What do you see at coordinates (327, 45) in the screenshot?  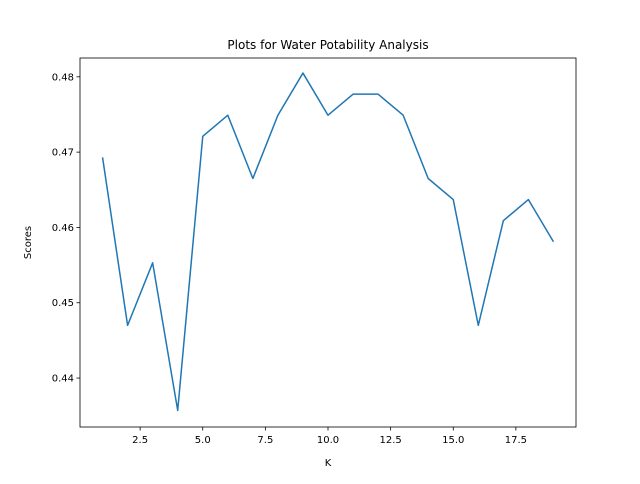 I see `chart-title: Plots for Water Potability Analysis` at bounding box center [327, 45].